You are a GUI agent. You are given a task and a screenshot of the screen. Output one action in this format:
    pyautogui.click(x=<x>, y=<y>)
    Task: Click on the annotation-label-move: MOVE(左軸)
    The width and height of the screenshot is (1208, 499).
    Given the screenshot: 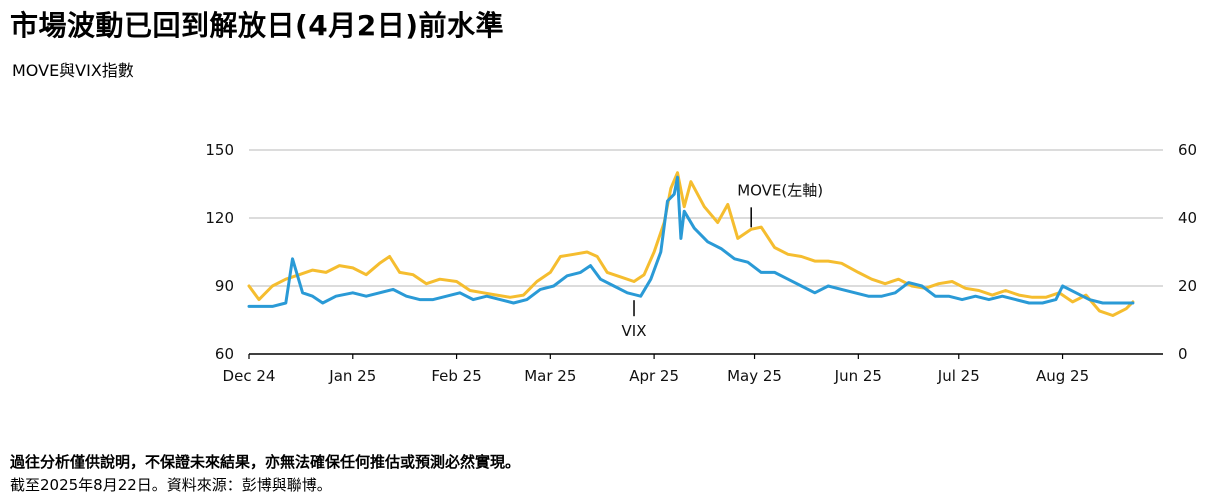 What is the action you would take?
    pyautogui.click(x=780, y=190)
    